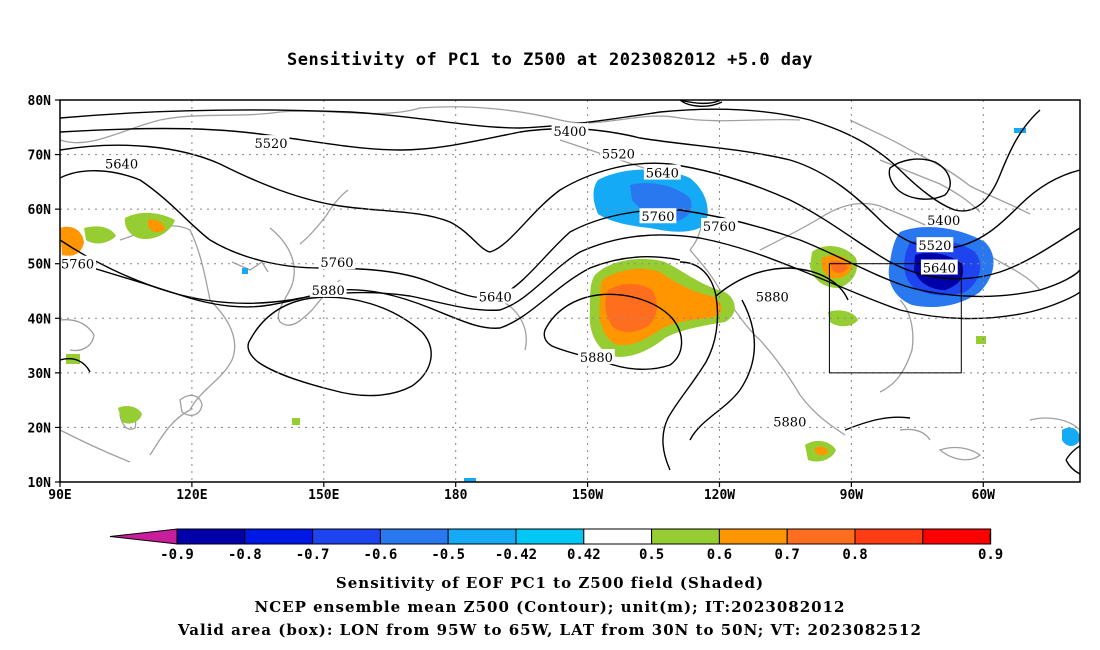 The image size is (1100, 650). I want to click on latitude-labels: 80N 70N 60N 50N 40N 30N 20N 10N, so click(40, 292).